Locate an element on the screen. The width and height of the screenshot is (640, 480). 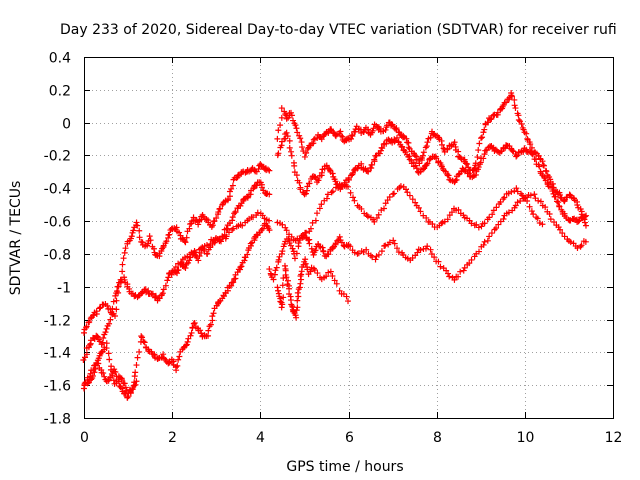
y-tick-label: -1 is located at coordinates (64, 289).